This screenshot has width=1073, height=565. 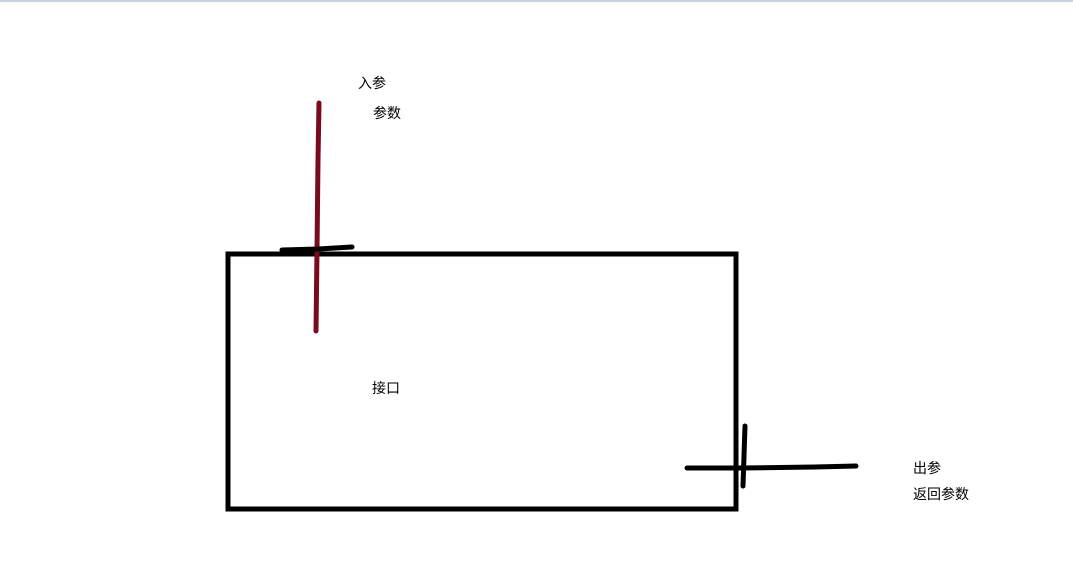 I want to click on input-title-label: 入参, so click(x=372, y=84).